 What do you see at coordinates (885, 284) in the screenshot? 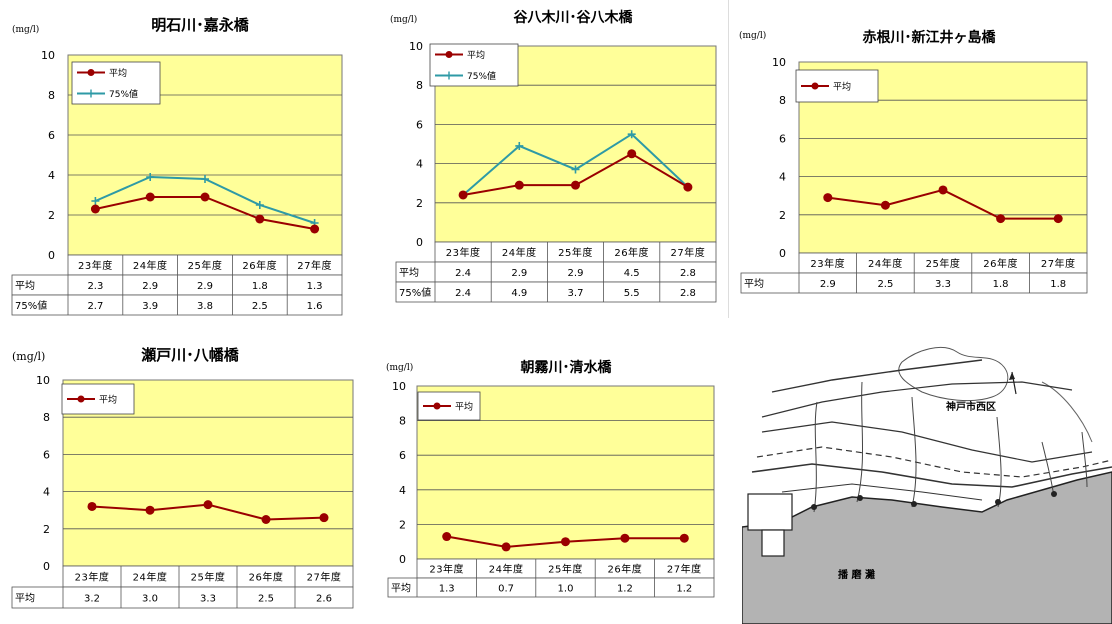
I see `table-cell: 2.5` at bounding box center [885, 284].